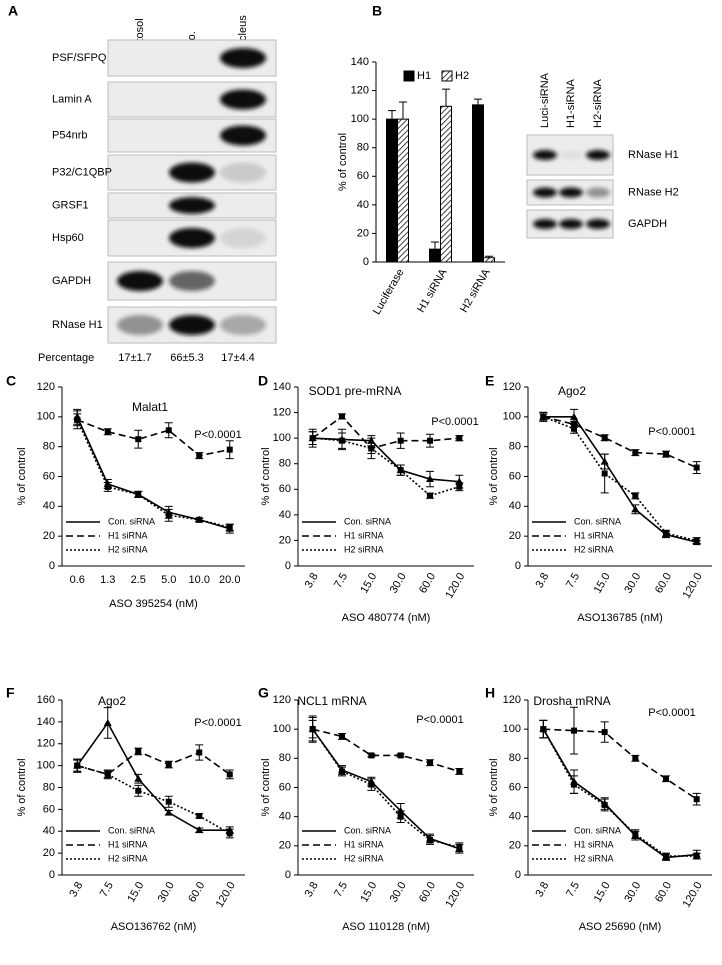 Image resolution: width=722 pixels, height=965 pixels. Describe the element at coordinates (46, 722) in the screenshot. I see `y-tick-label: 140` at that location.